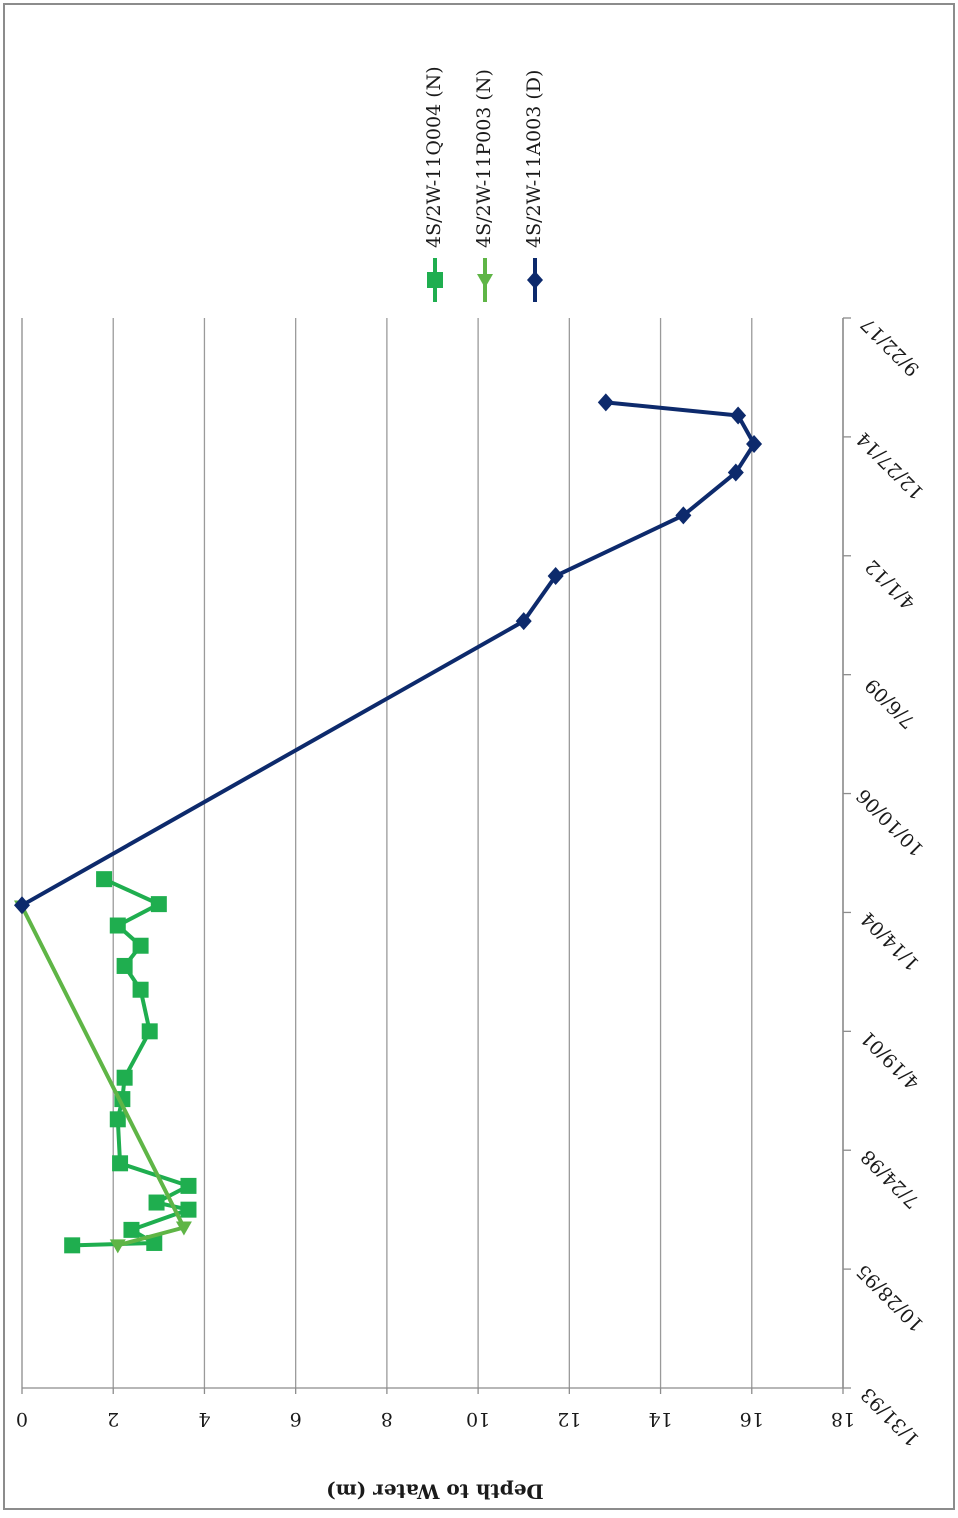  I want to click on legend-entry-1: 4S/2W-11Q004 (N), so click(434, 184).